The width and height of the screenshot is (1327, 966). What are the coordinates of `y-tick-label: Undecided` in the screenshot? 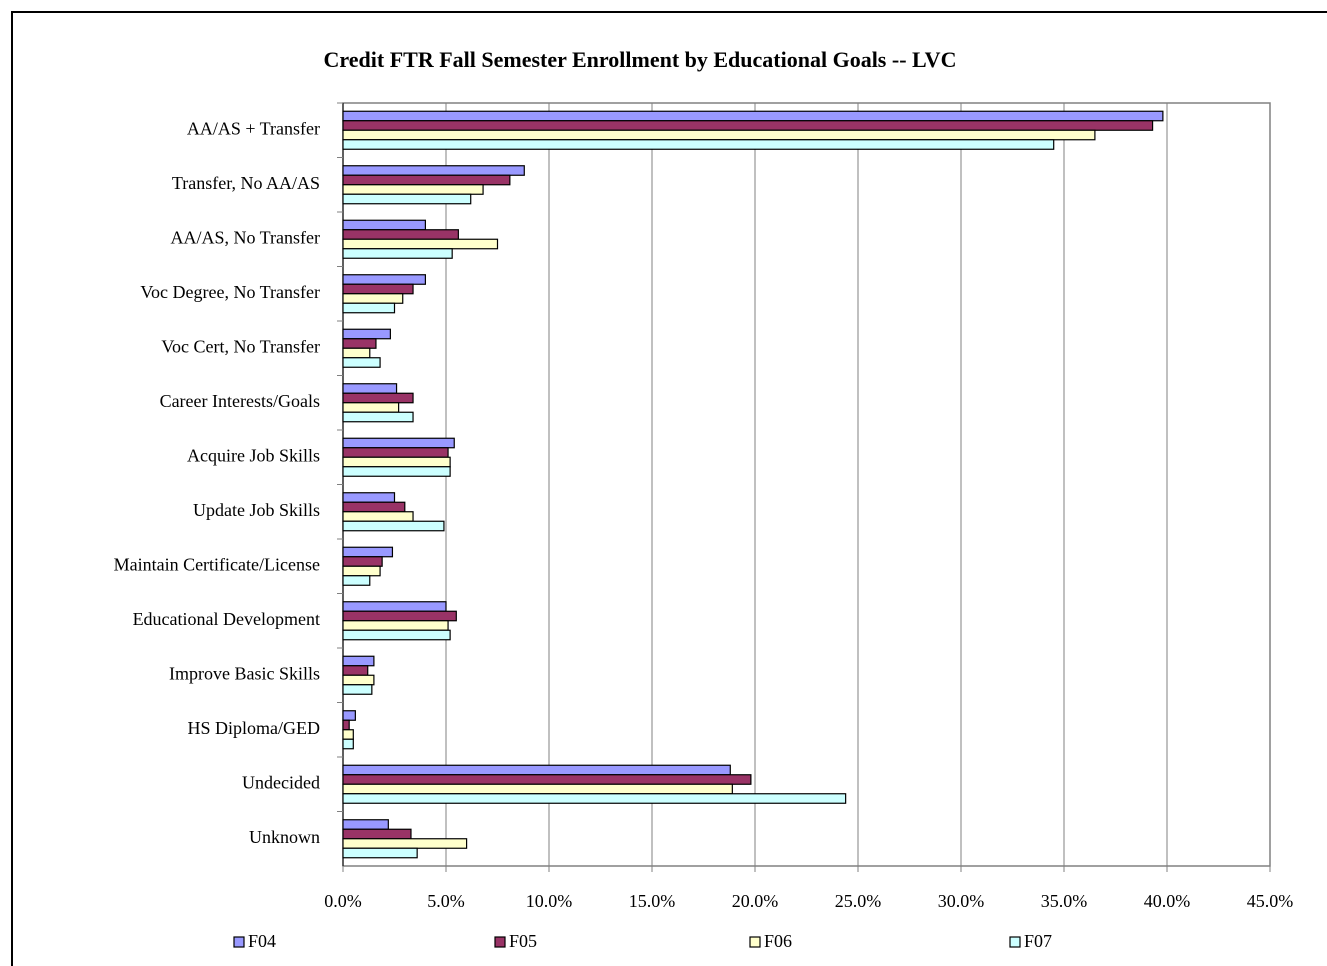 It's located at (281, 782).